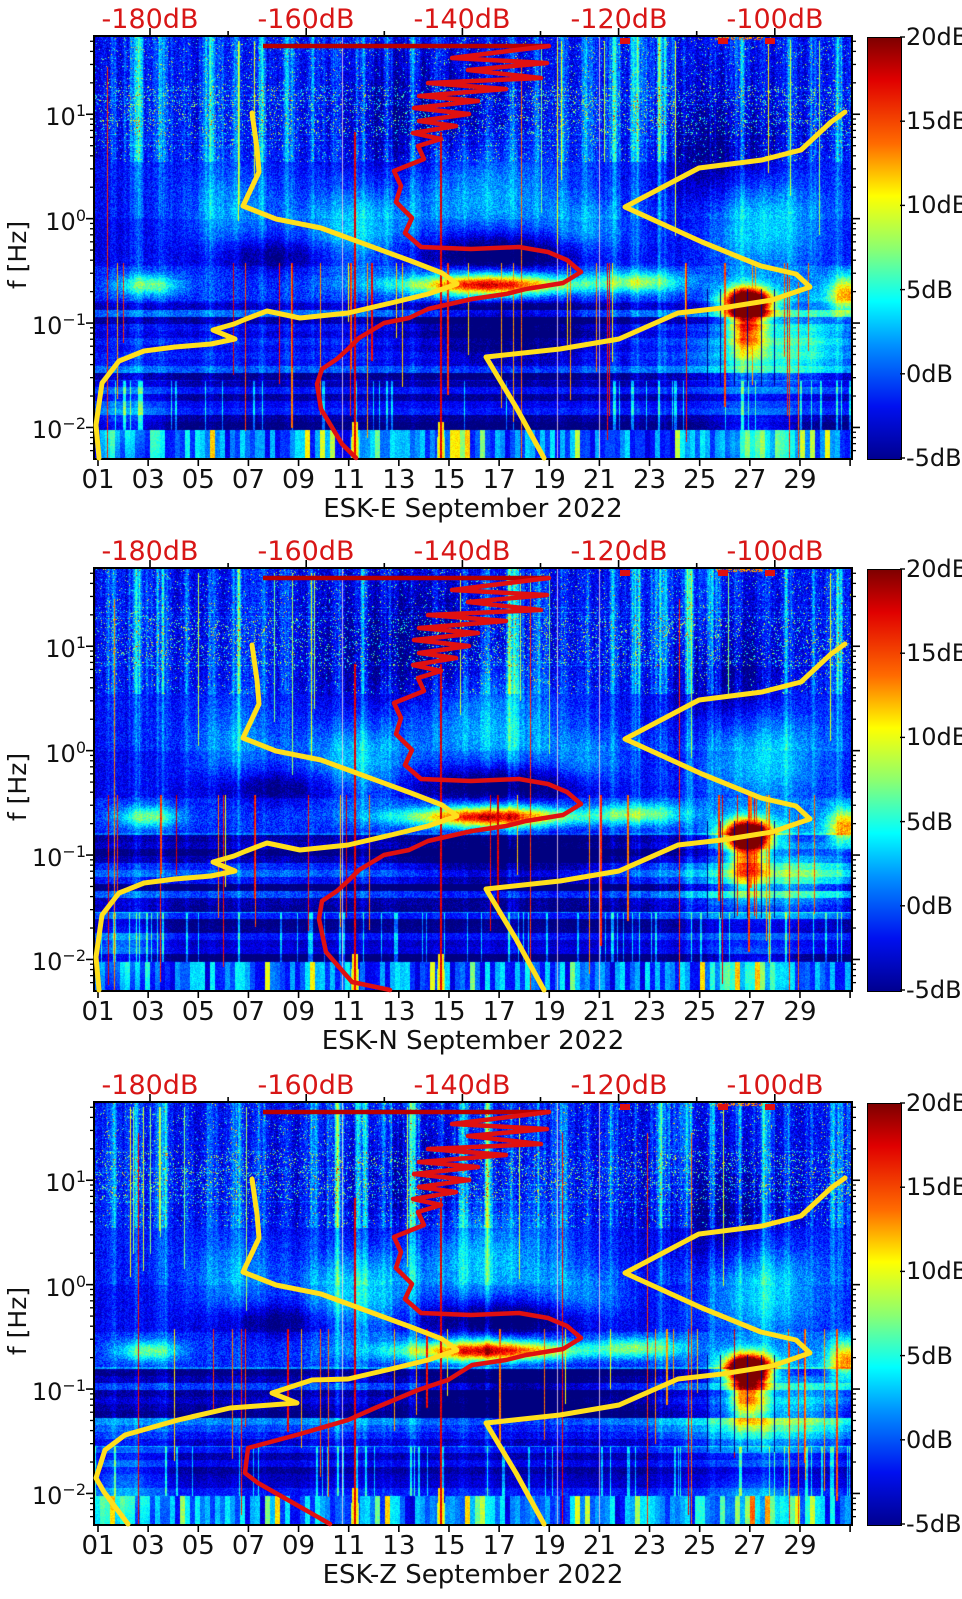 This screenshot has height=1599, width=962. I want to click on panel-title: ESK-Z September 2022, so click(473, 1575).